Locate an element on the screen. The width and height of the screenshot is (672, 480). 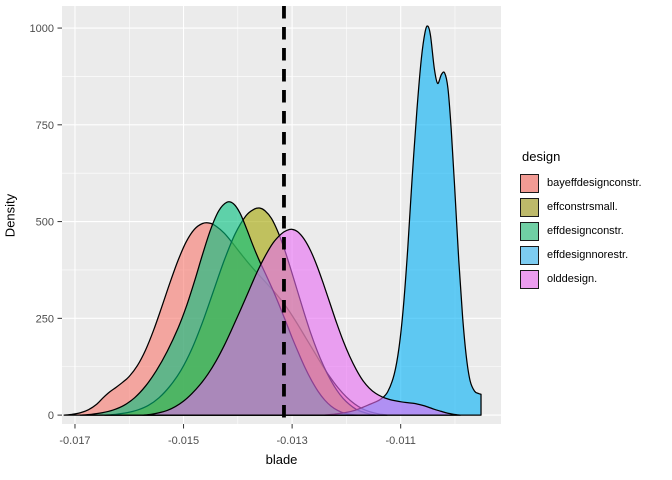
y-tick-label: 250 is located at coordinates (45, 319).